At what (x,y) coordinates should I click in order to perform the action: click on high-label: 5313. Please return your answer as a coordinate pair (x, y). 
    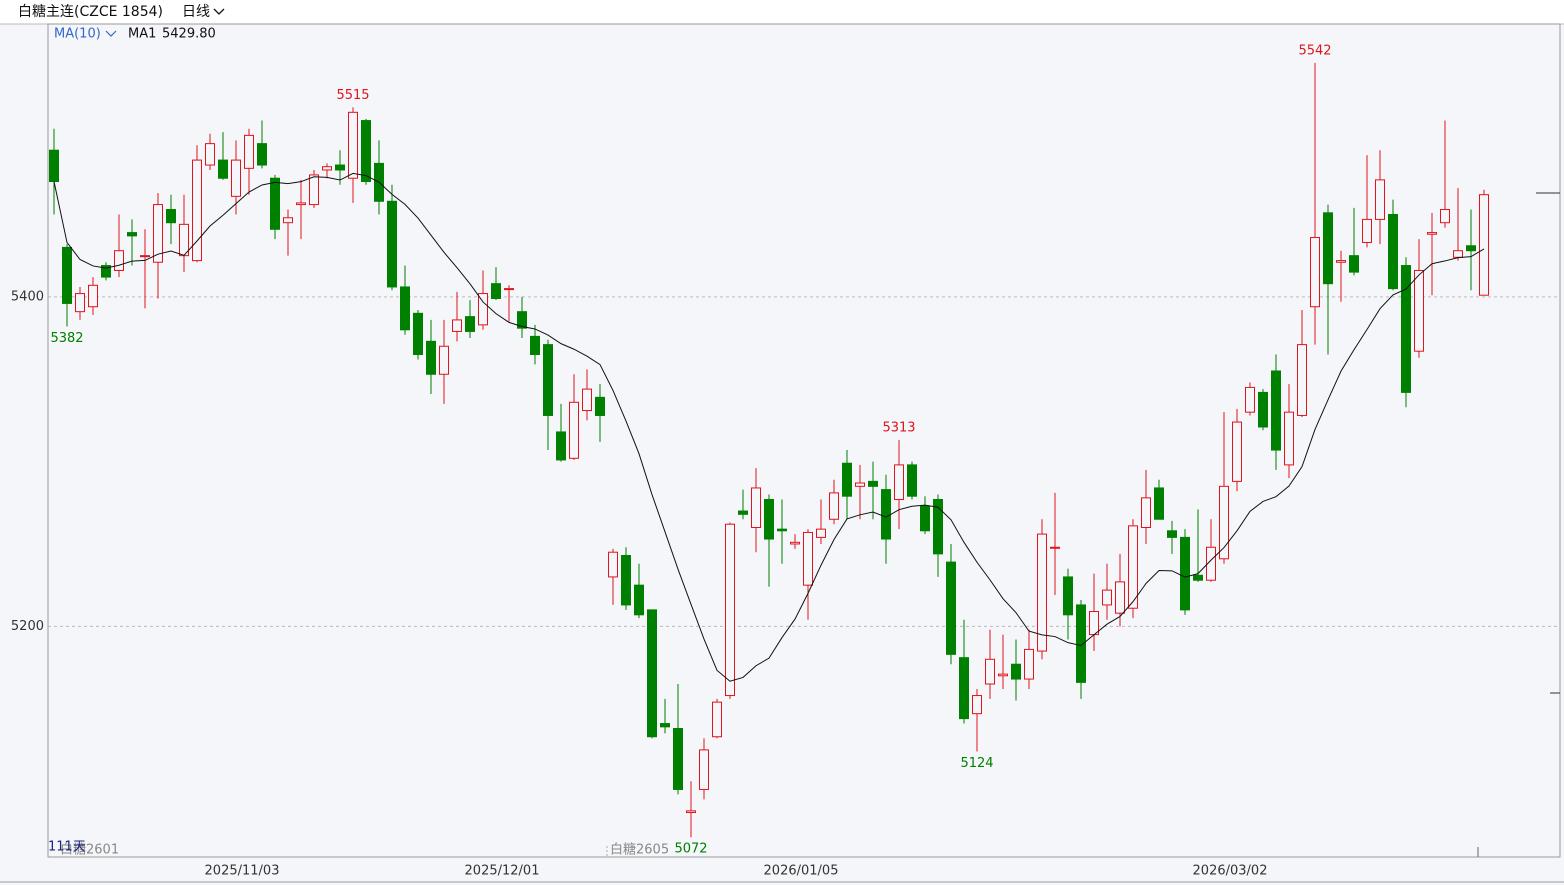
    Looking at the image, I should click on (898, 428).